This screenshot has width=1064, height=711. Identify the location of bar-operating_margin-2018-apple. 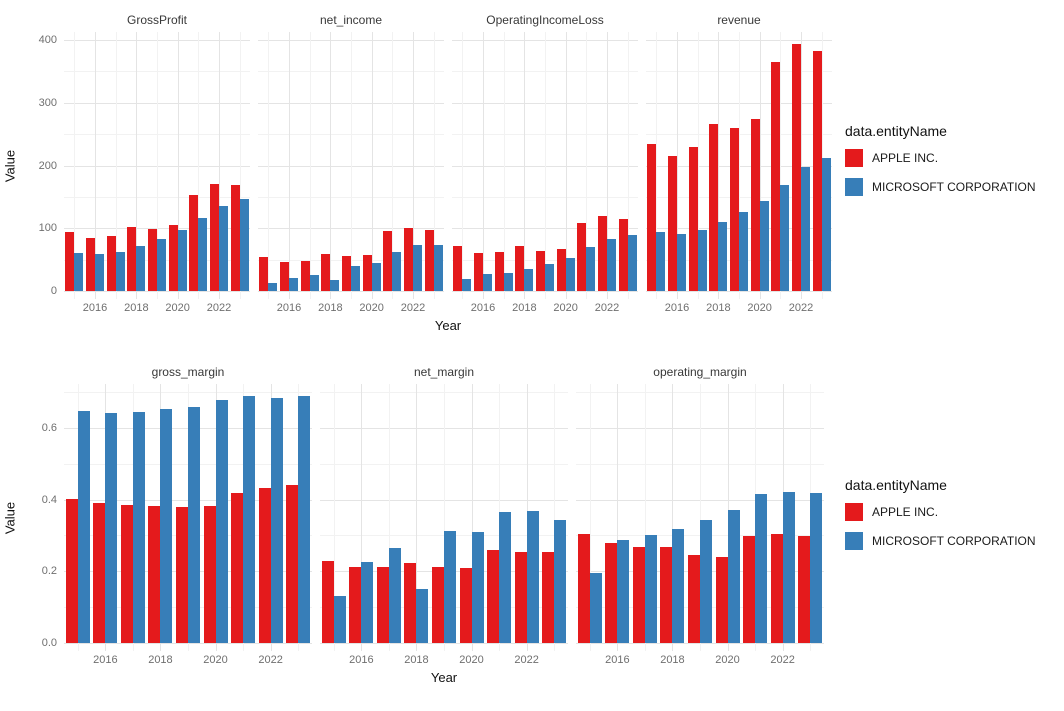
(666, 595).